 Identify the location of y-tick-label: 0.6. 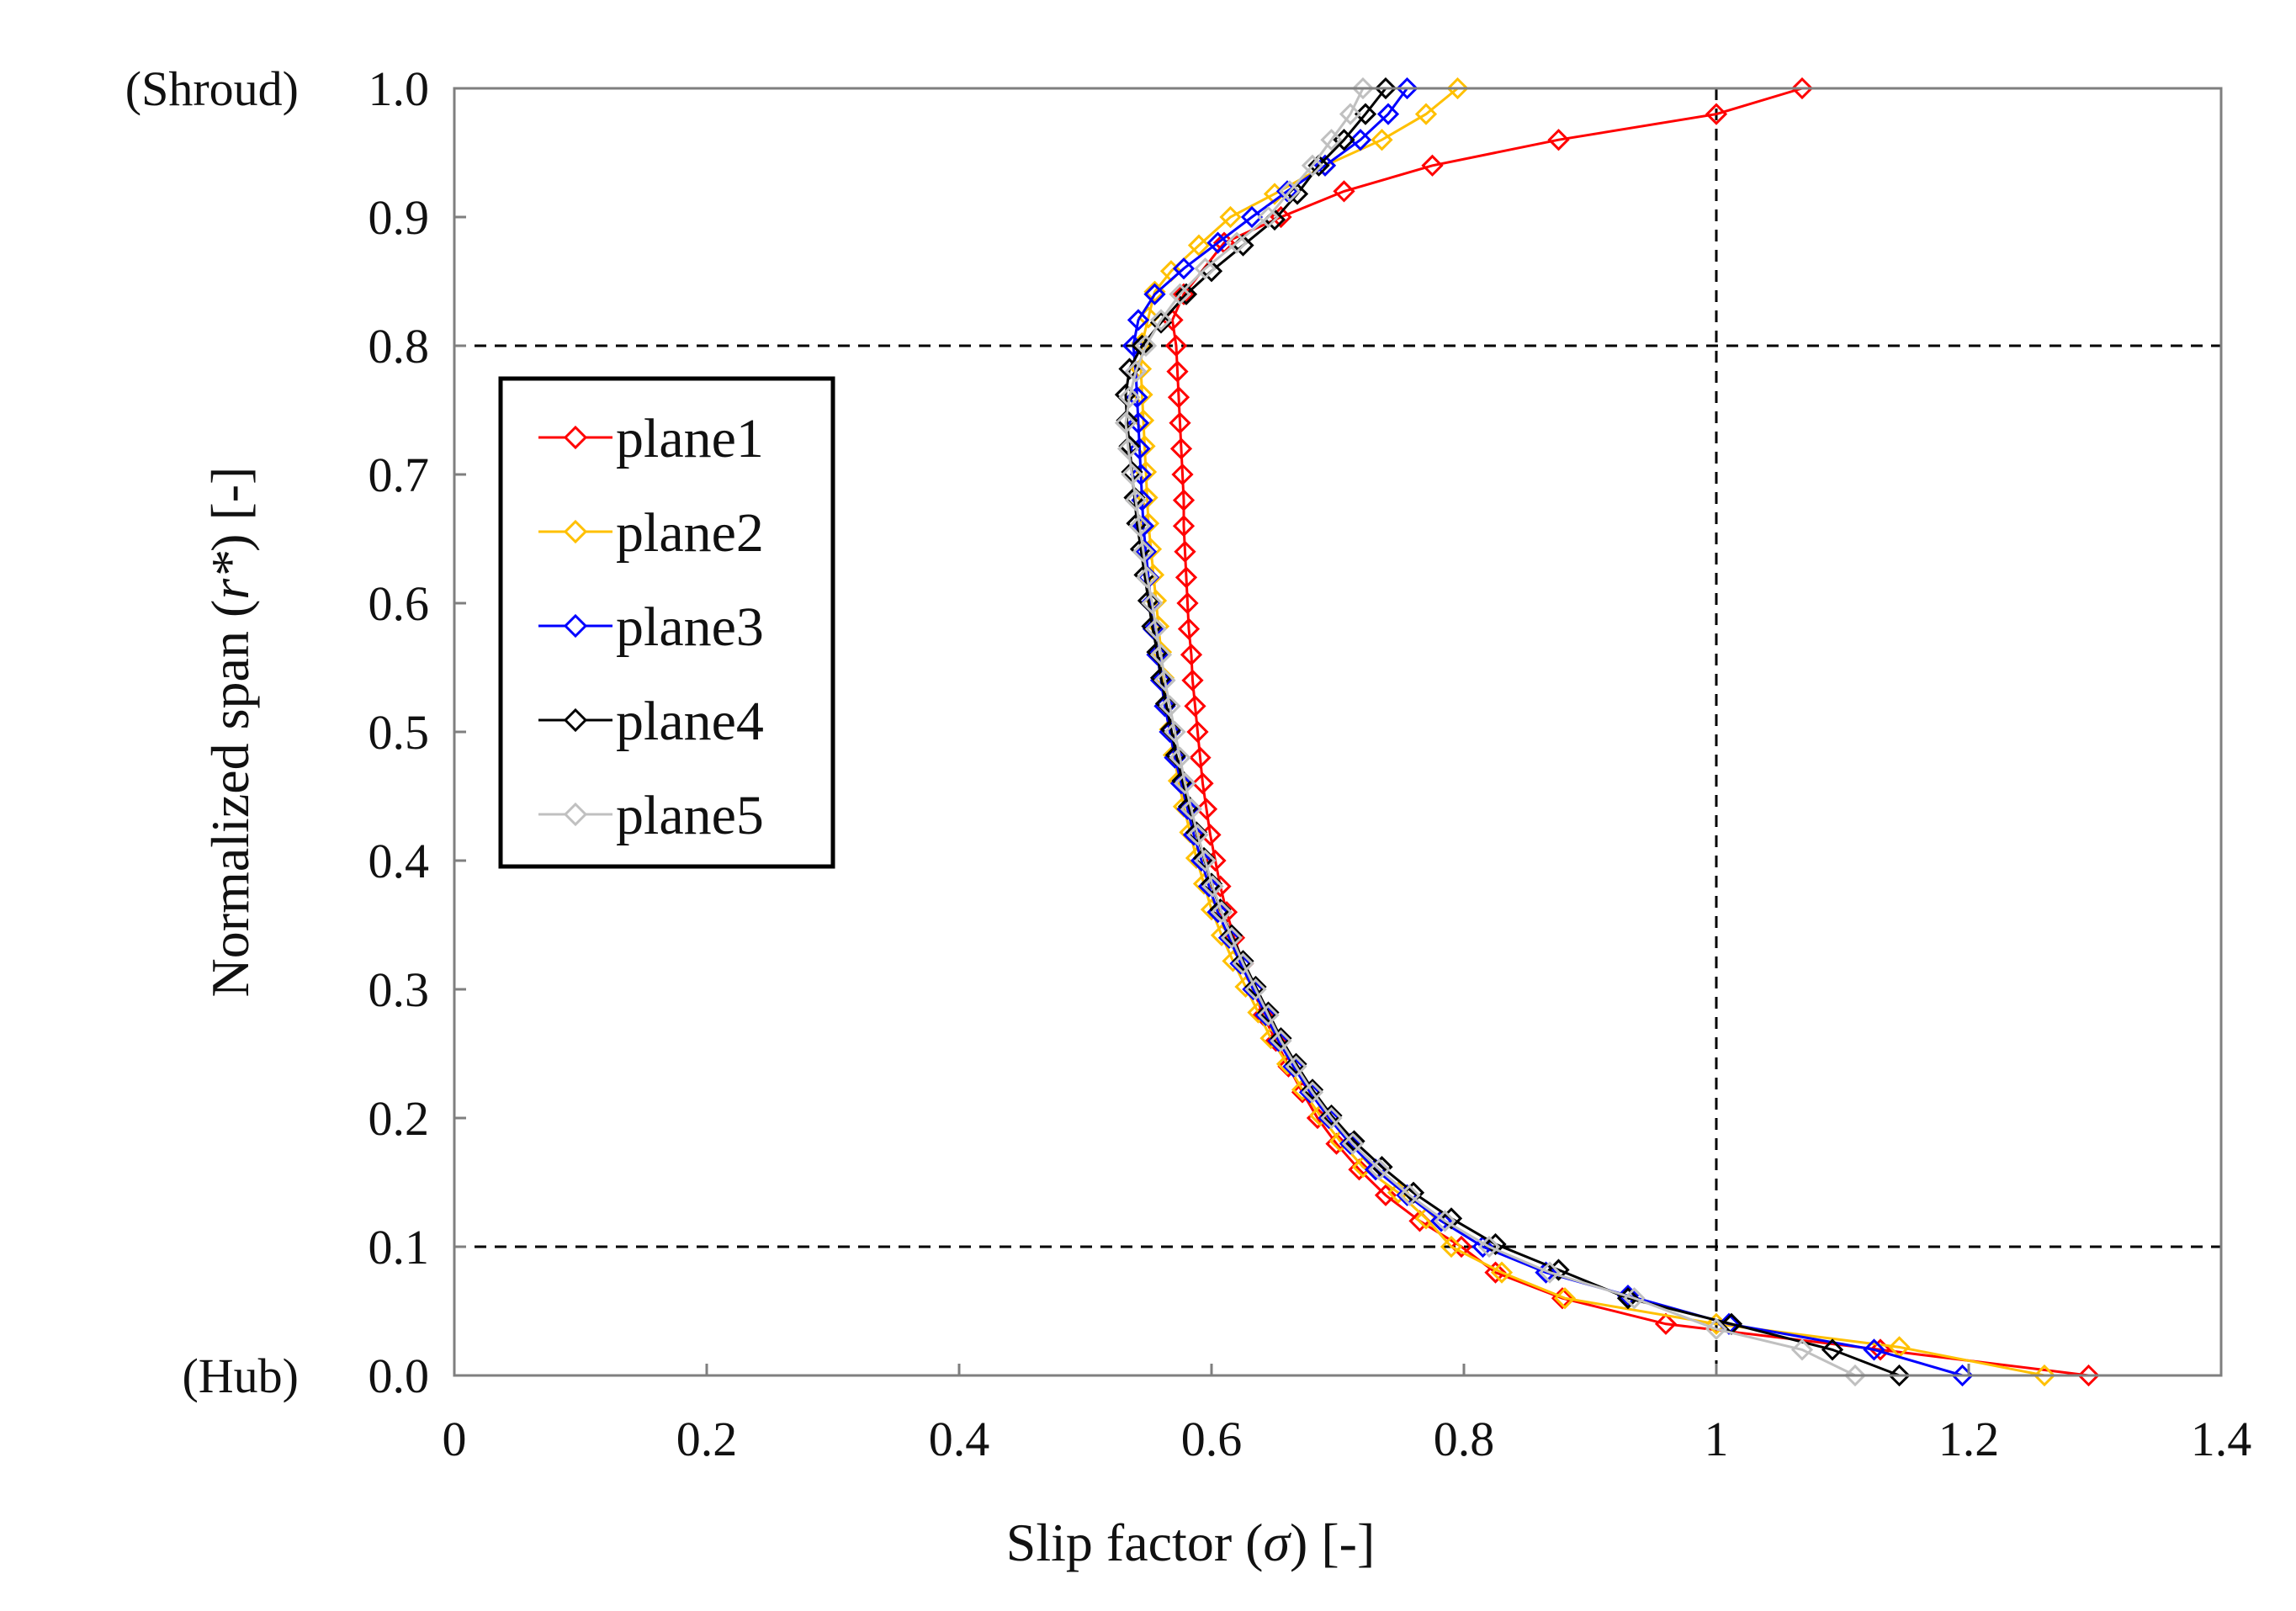
(400, 603).